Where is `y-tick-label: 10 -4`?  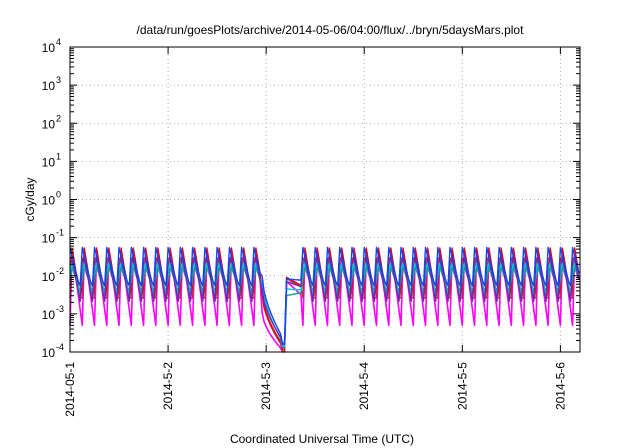
y-tick-label: 10 -4 is located at coordinates (53, 351).